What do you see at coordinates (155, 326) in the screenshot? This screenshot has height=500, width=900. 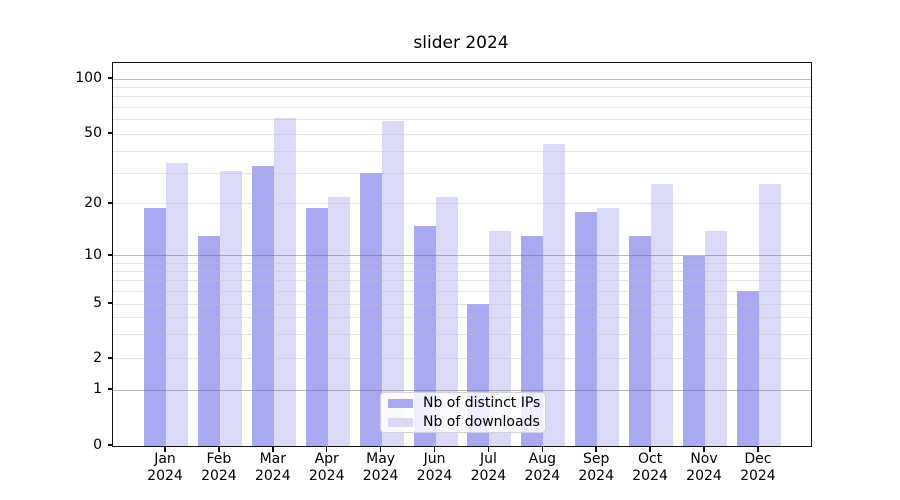 I see `bar-nb-of-distinct-ips-jan-2024` at bounding box center [155, 326].